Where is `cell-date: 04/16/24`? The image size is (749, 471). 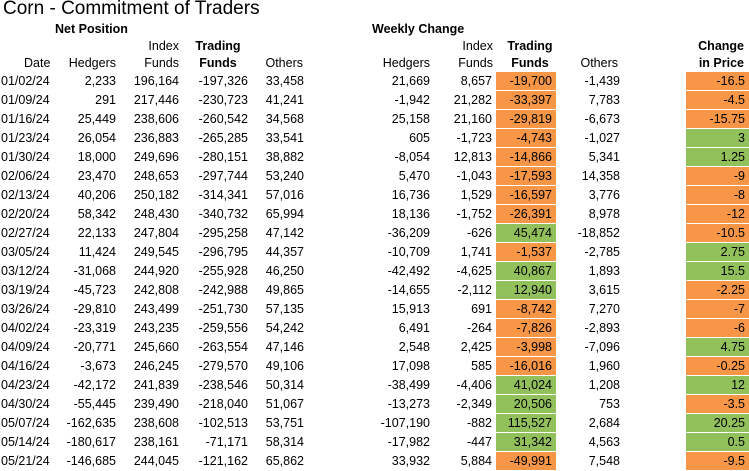
cell-date: 04/16/24 is located at coordinates (25, 366).